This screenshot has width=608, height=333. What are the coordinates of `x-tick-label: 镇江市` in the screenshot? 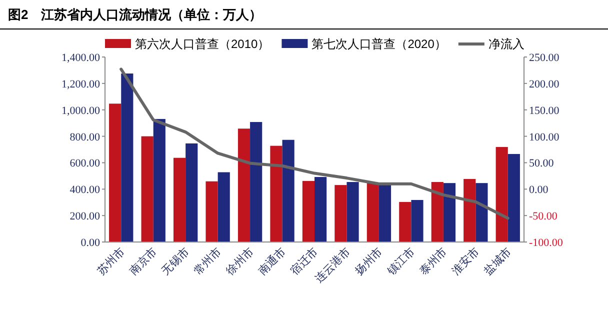 It's located at (401, 261).